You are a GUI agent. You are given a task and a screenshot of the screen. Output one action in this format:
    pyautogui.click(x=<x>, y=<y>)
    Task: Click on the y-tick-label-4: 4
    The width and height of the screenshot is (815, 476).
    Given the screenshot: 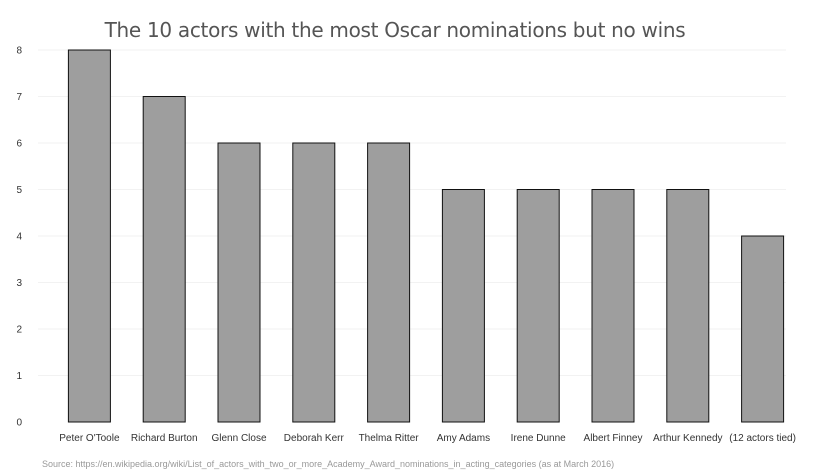 What is the action you would take?
    pyautogui.click(x=19, y=237)
    